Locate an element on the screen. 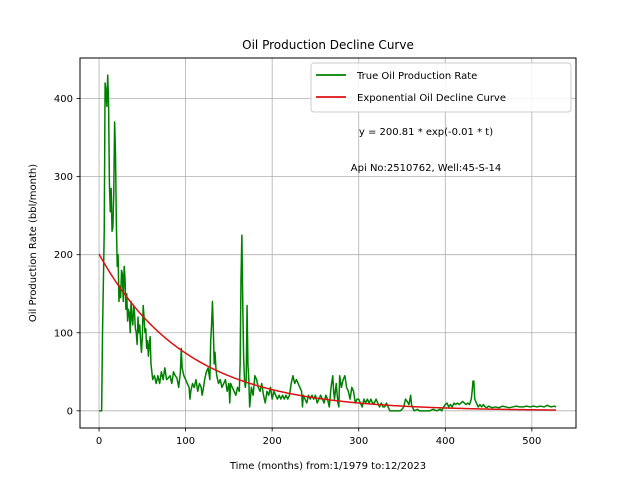  x-tick-label: 400 is located at coordinates (445, 441).